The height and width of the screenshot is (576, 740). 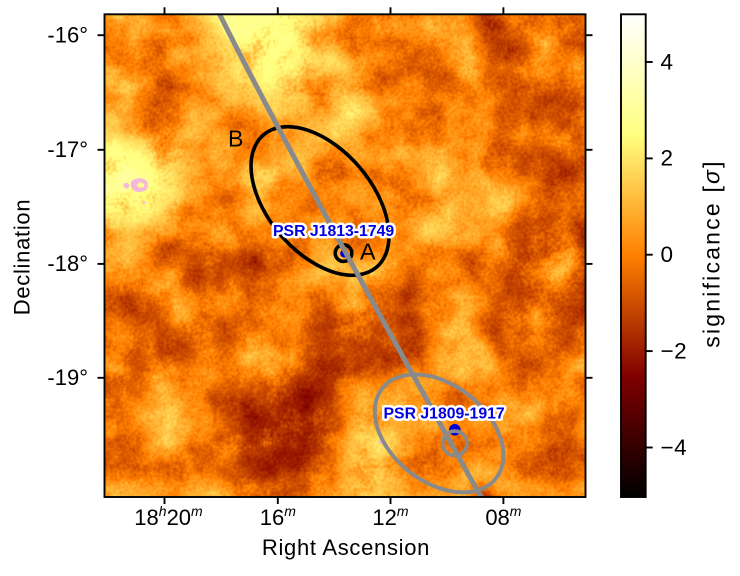 What do you see at coordinates (674, 447) in the screenshot?
I see `svg-text: −4` at bounding box center [674, 447].